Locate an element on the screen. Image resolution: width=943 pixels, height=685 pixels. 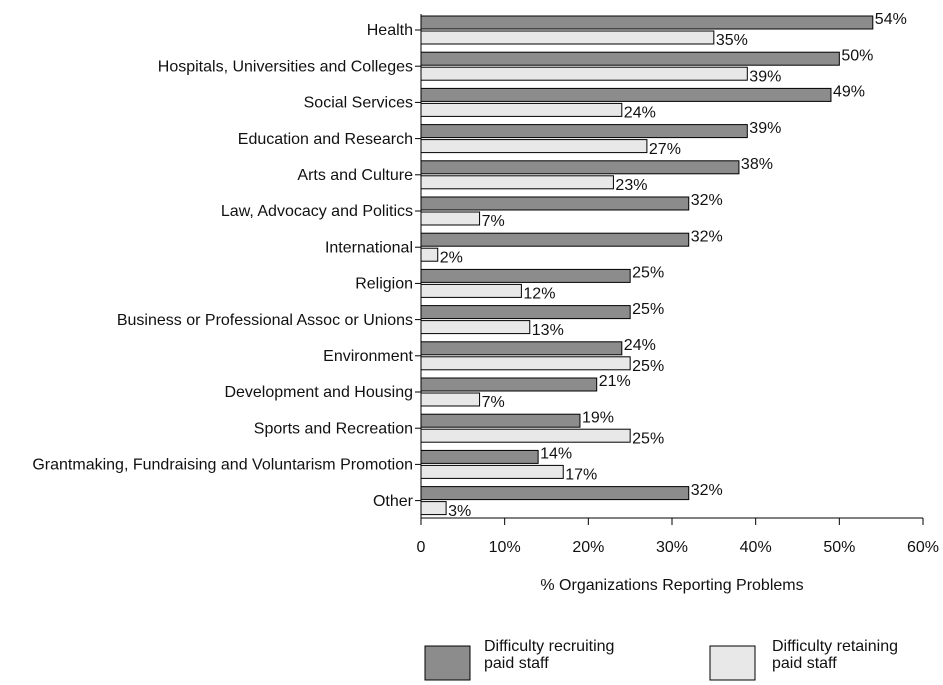
y-tick-label: Health is located at coordinates (390, 30).